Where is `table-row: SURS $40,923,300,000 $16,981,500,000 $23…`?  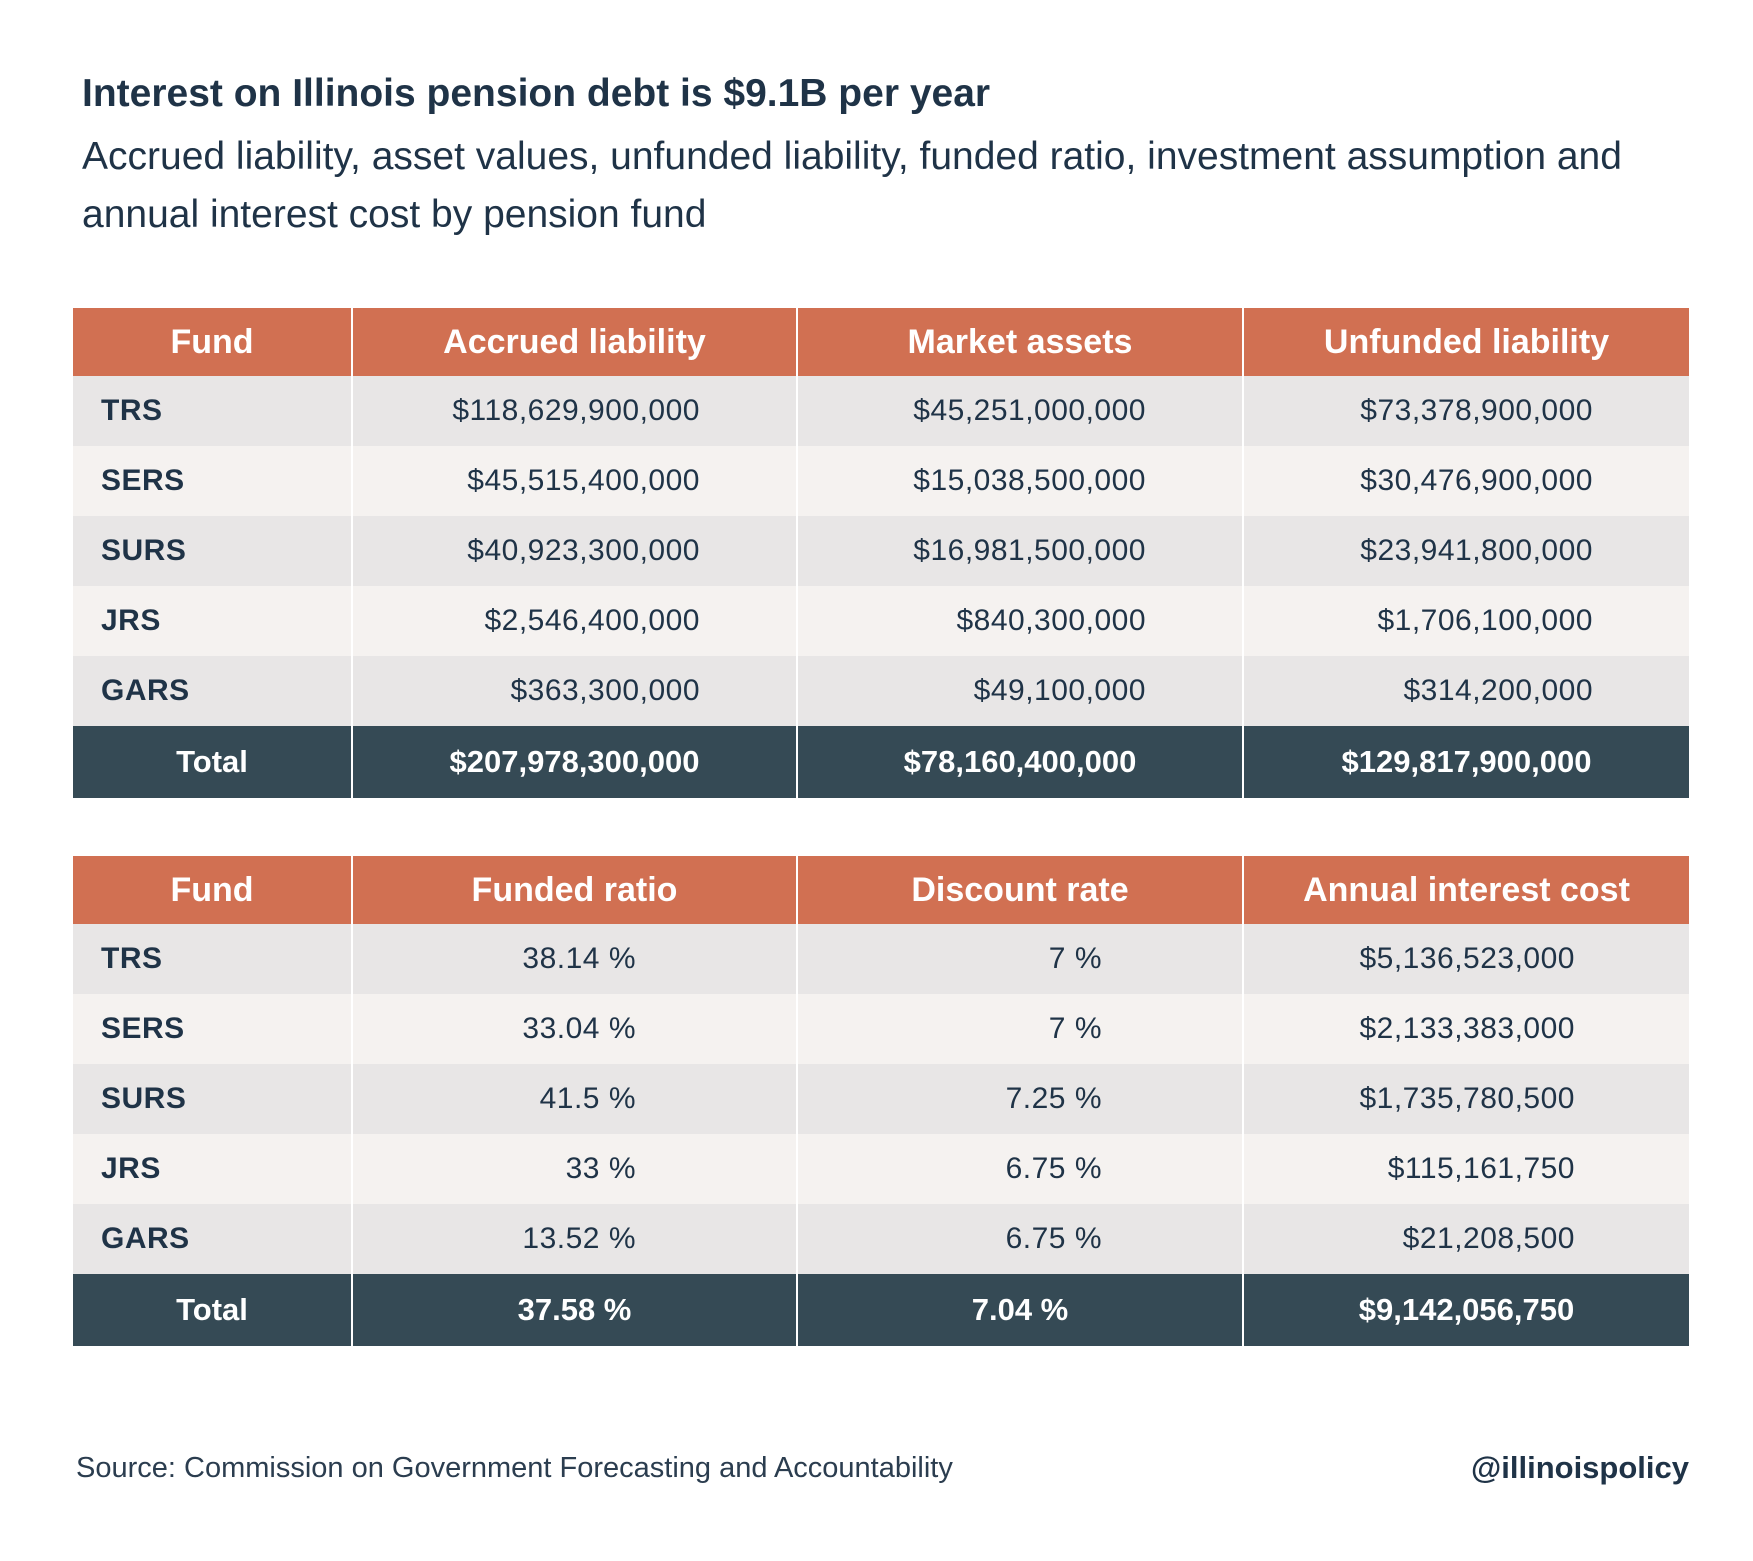 table-row: SURS $40,923,300,000 $16,981,500,000 $23… is located at coordinates (881, 551).